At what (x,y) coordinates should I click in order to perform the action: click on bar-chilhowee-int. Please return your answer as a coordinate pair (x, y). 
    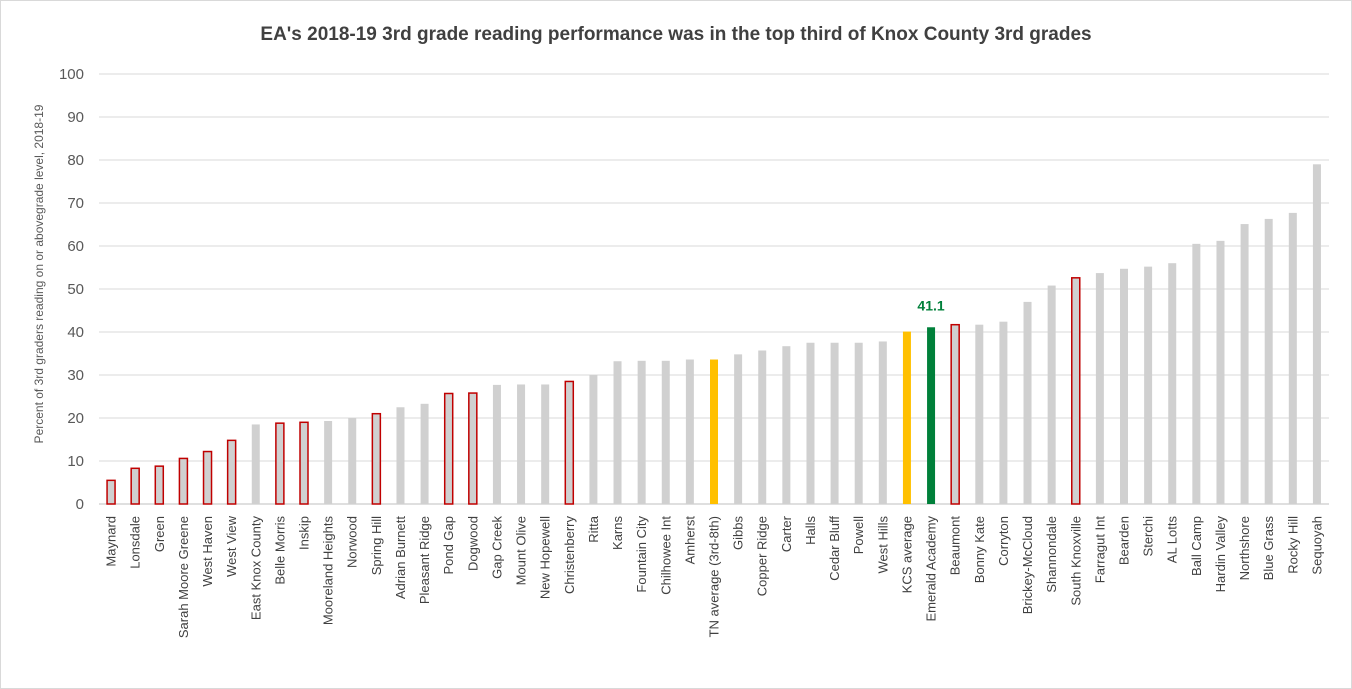
    Looking at the image, I should click on (665, 432).